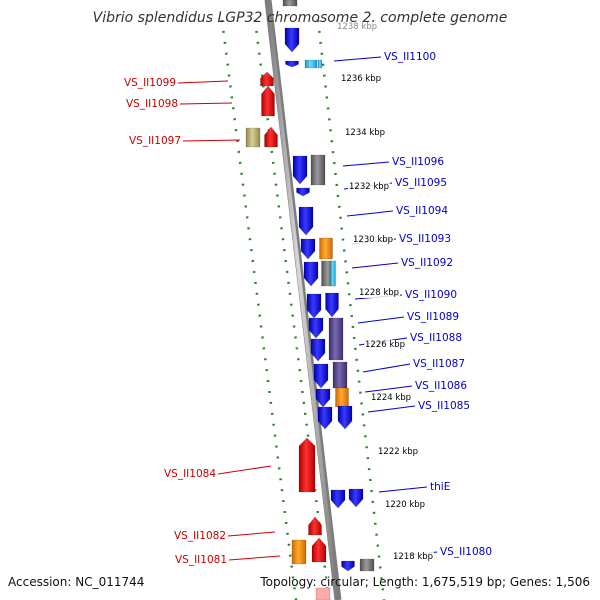  I want to click on label-vs-ii1097-leader, so click(211, 140).